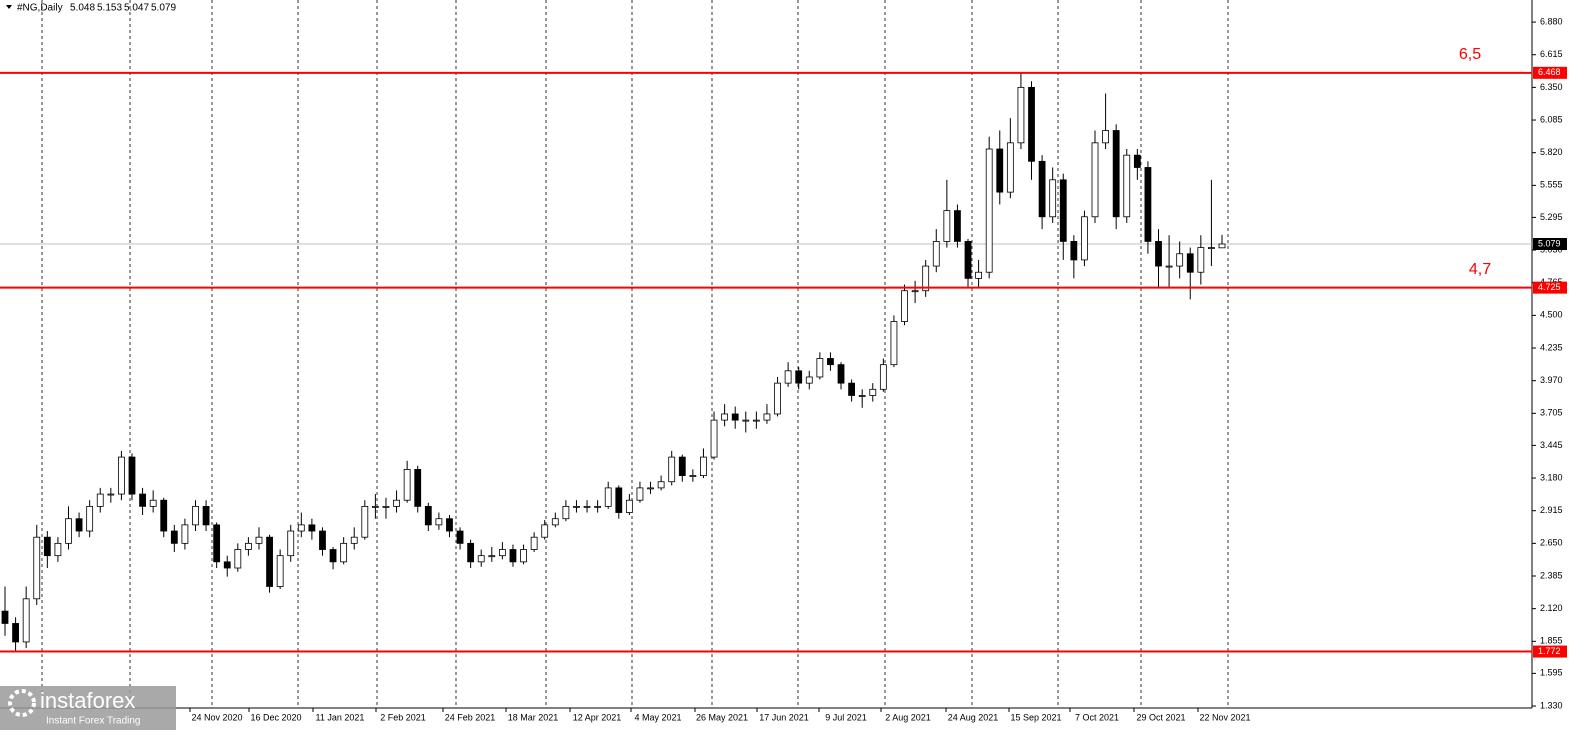 The width and height of the screenshot is (1592, 741). What do you see at coordinates (1551, 673) in the screenshot?
I see `y-tick-label: 1.595` at bounding box center [1551, 673].